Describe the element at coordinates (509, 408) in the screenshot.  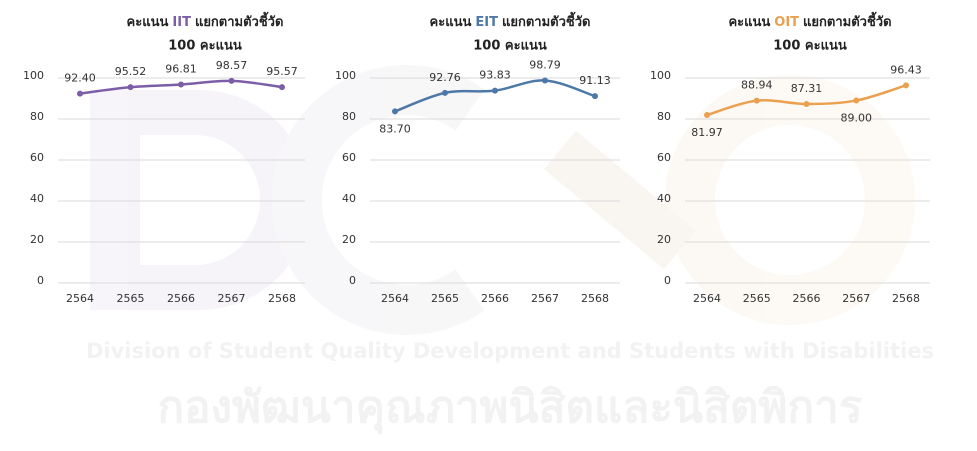
I see `watermark-thai: กองพัฒนาคุณภาพนิสิตและนิสิตพิการ` at that location.